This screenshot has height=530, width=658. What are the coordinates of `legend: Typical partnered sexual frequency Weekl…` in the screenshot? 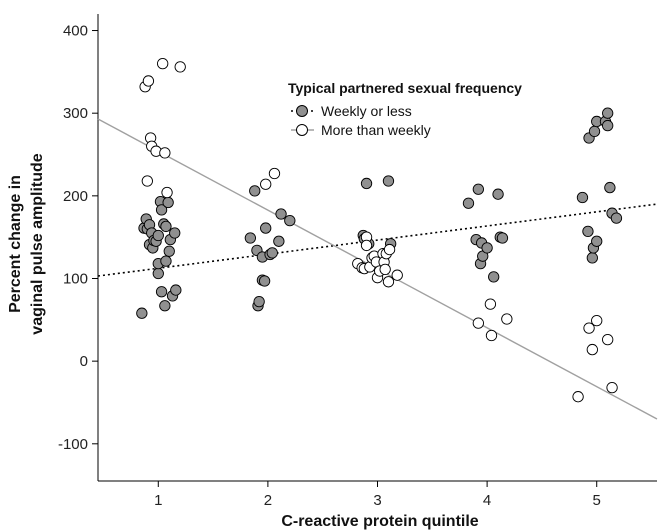 It's located at (405, 109).